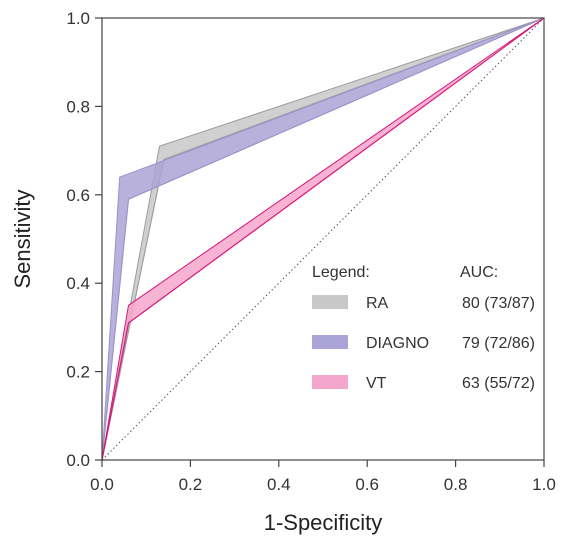 The height and width of the screenshot is (541, 561). What do you see at coordinates (367, 484) in the screenshot?
I see `x-tick-label: 0.6` at bounding box center [367, 484].